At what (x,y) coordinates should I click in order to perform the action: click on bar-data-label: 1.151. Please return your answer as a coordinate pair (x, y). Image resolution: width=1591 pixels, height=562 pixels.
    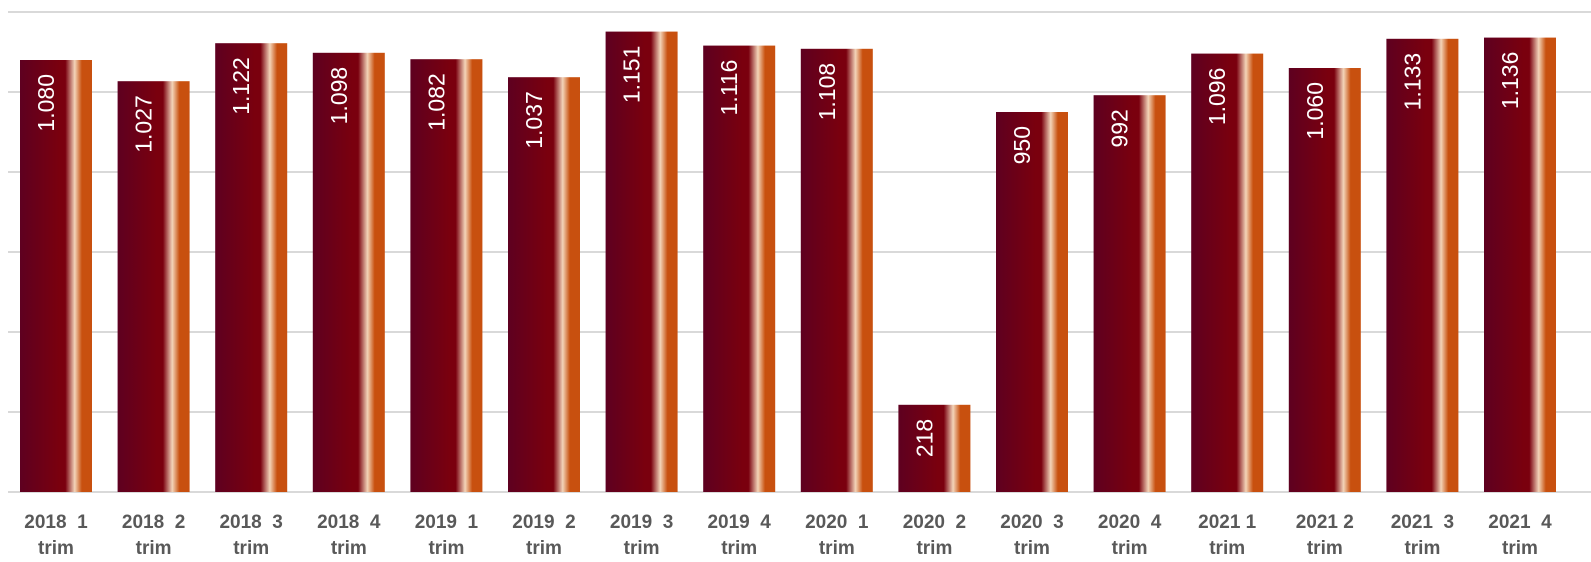
    Looking at the image, I should click on (632, 75).